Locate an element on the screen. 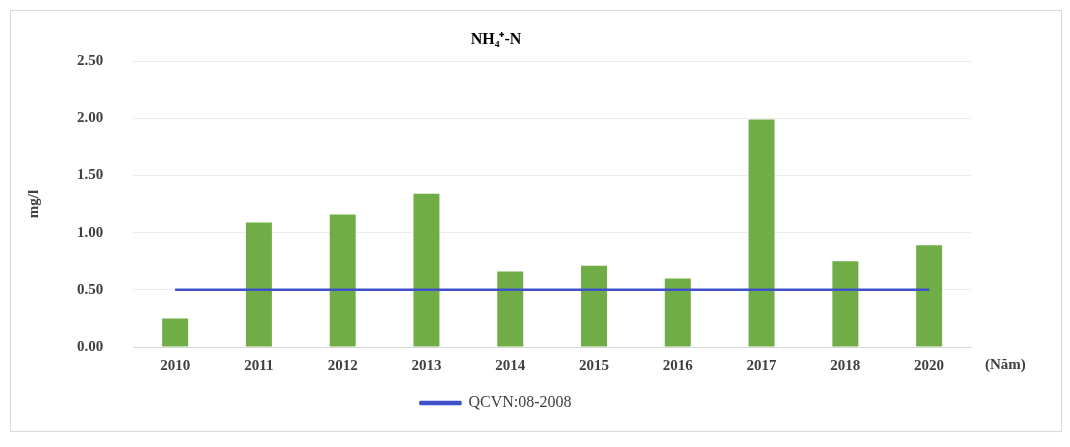  x-tick-label: 2012 is located at coordinates (342, 364).